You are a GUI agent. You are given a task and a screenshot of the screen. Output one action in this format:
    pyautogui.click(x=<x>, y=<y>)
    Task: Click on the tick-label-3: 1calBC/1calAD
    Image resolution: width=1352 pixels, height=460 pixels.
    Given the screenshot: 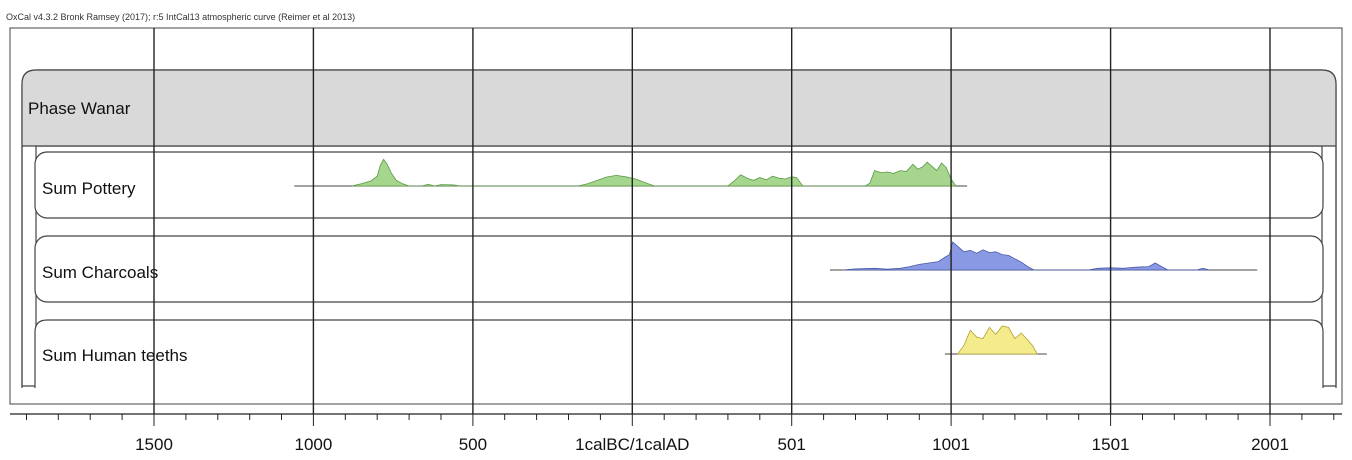 What is the action you would take?
    pyautogui.click(x=632, y=444)
    